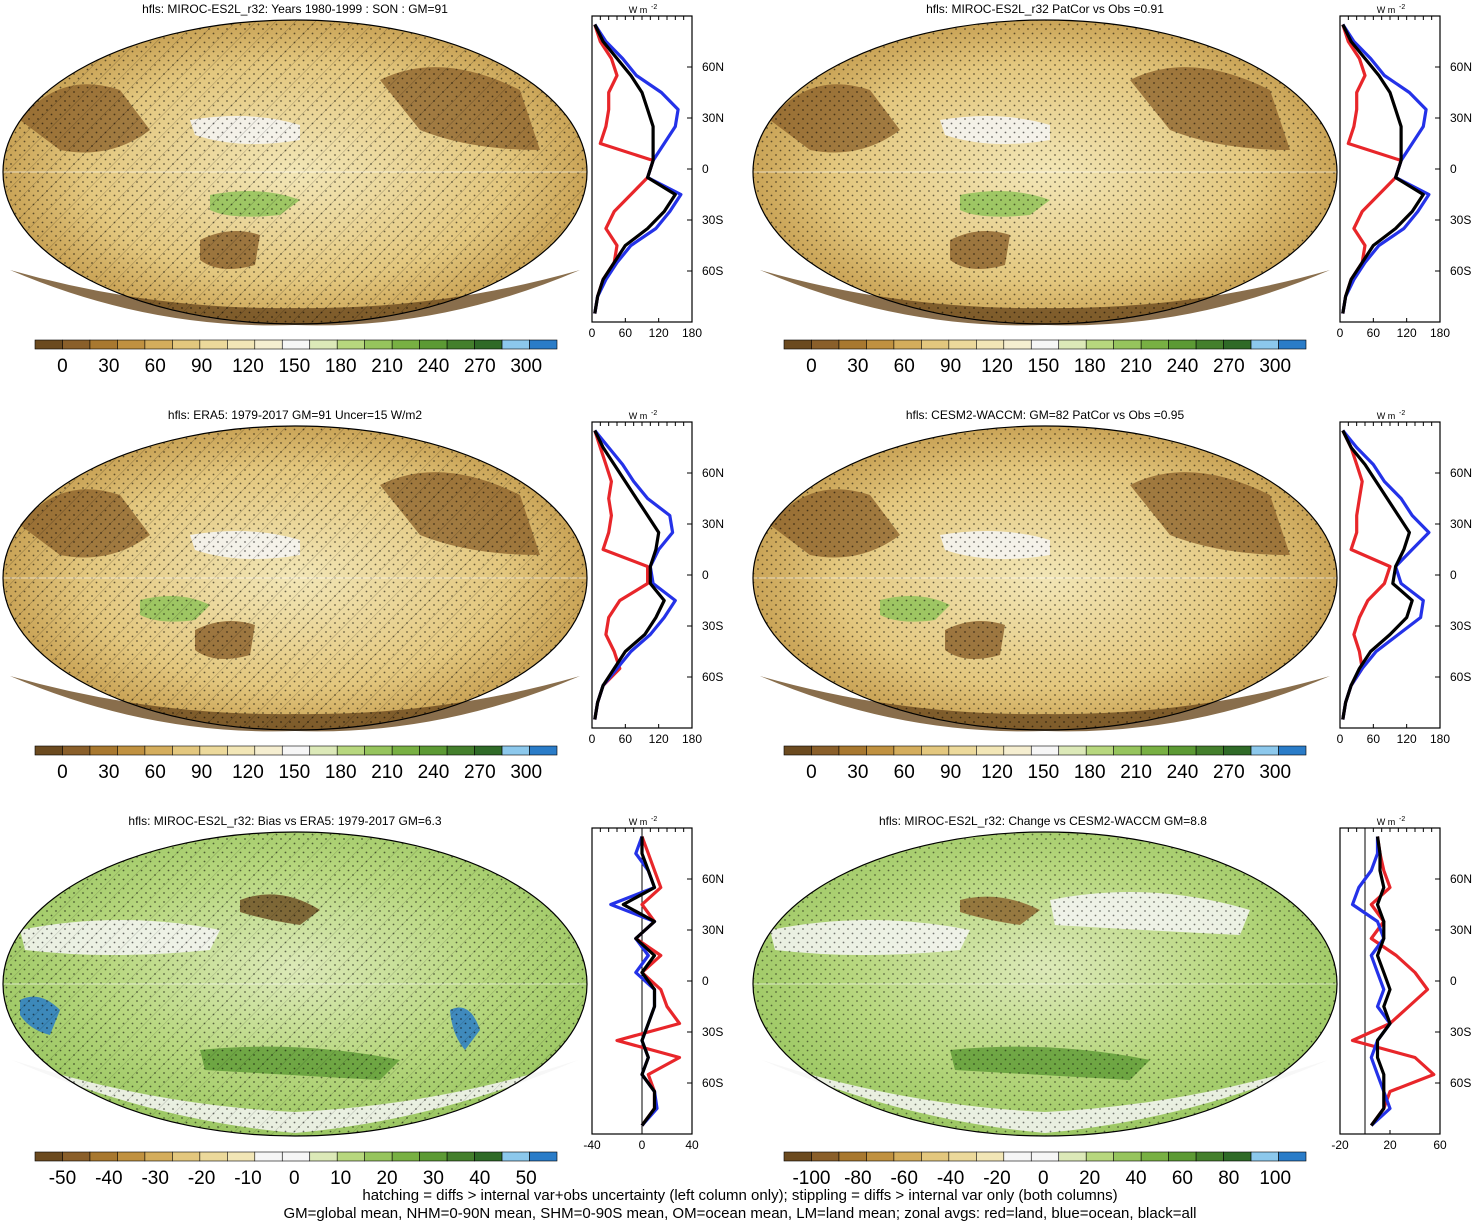  Describe the element at coordinates (1228, 1178) in the screenshot. I see `colorbar-tick-label: 80` at that location.